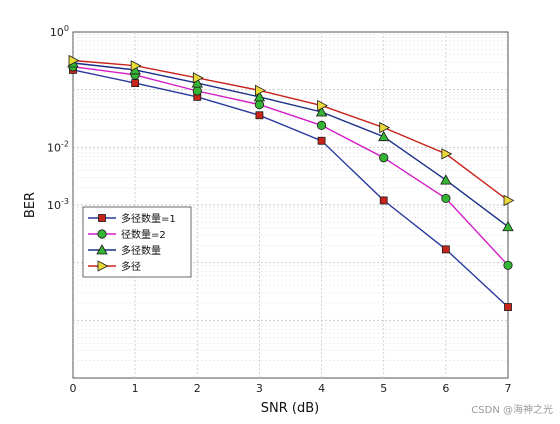  Describe the element at coordinates (30, 205) in the screenshot. I see `y-axis-title: BER` at that location.